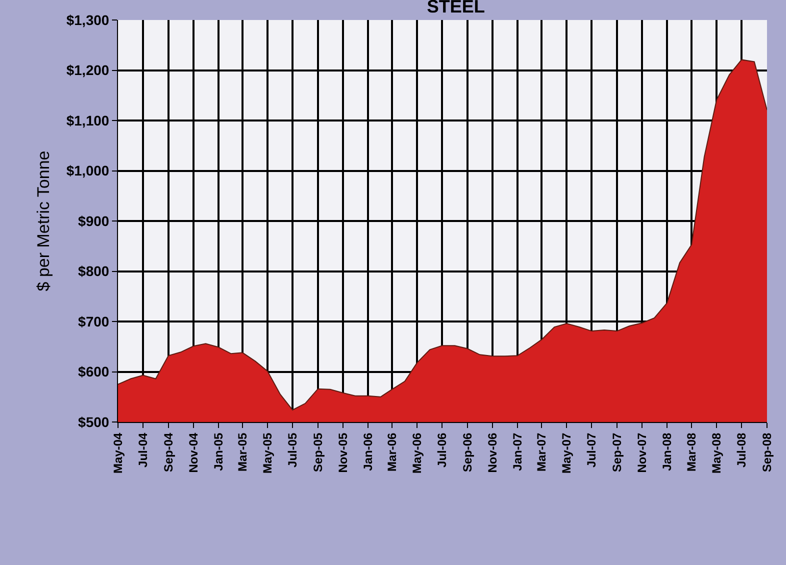 The width and height of the screenshot is (786, 565). Describe the element at coordinates (317, 452) in the screenshot. I see `x-tick-label: Sep-05` at that location.